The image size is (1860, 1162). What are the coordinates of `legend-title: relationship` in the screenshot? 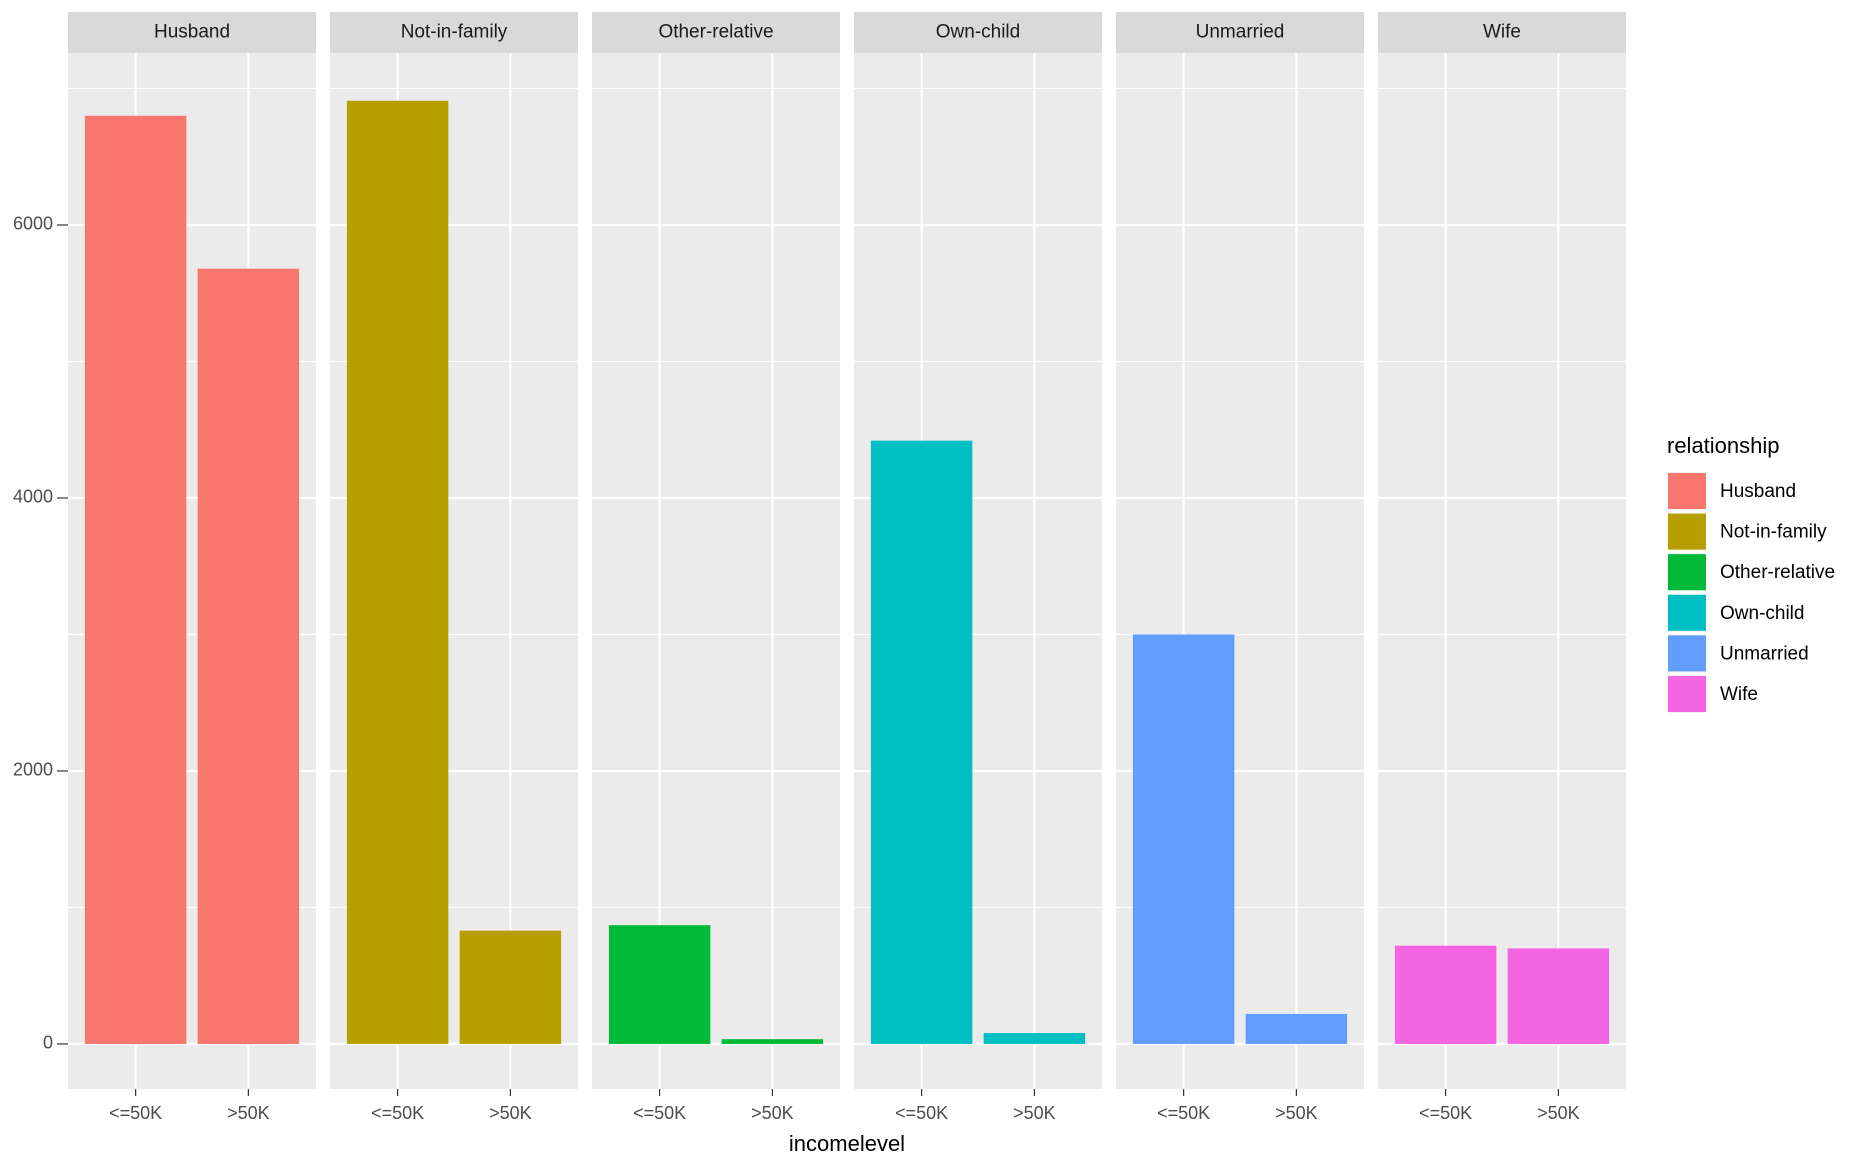 It's located at (1723, 445).